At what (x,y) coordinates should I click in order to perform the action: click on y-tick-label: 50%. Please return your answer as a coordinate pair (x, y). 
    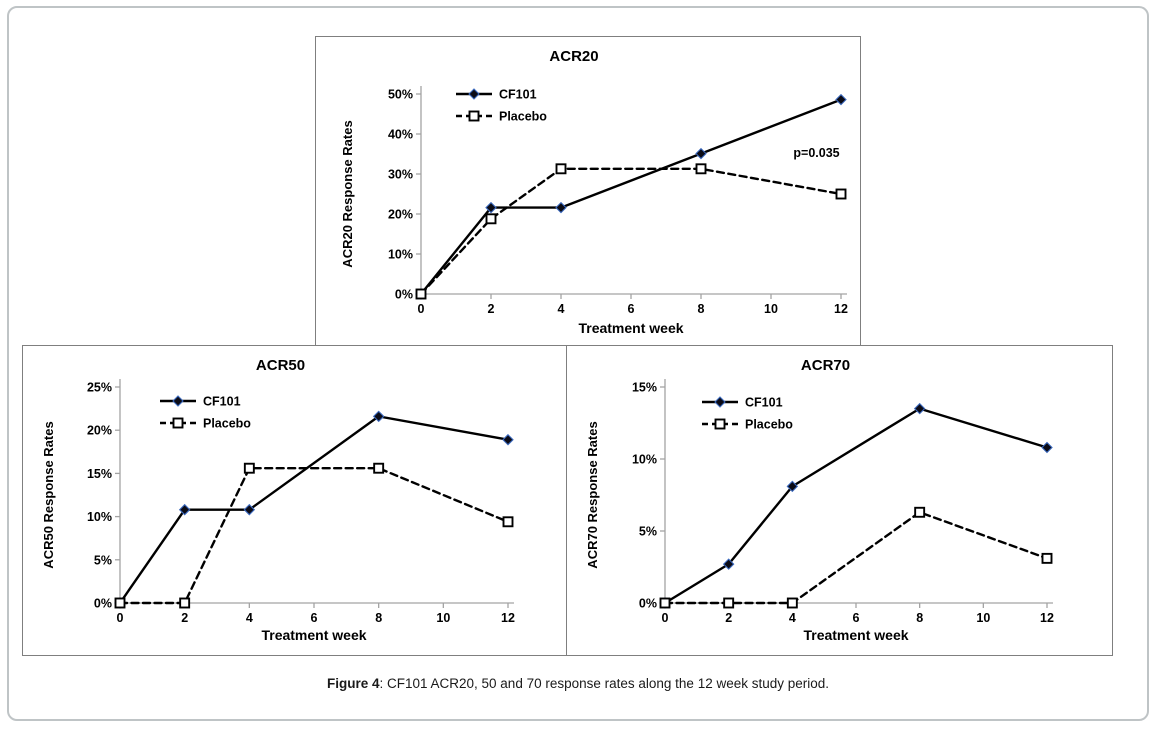
    Looking at the image, I should click on (400, 95).